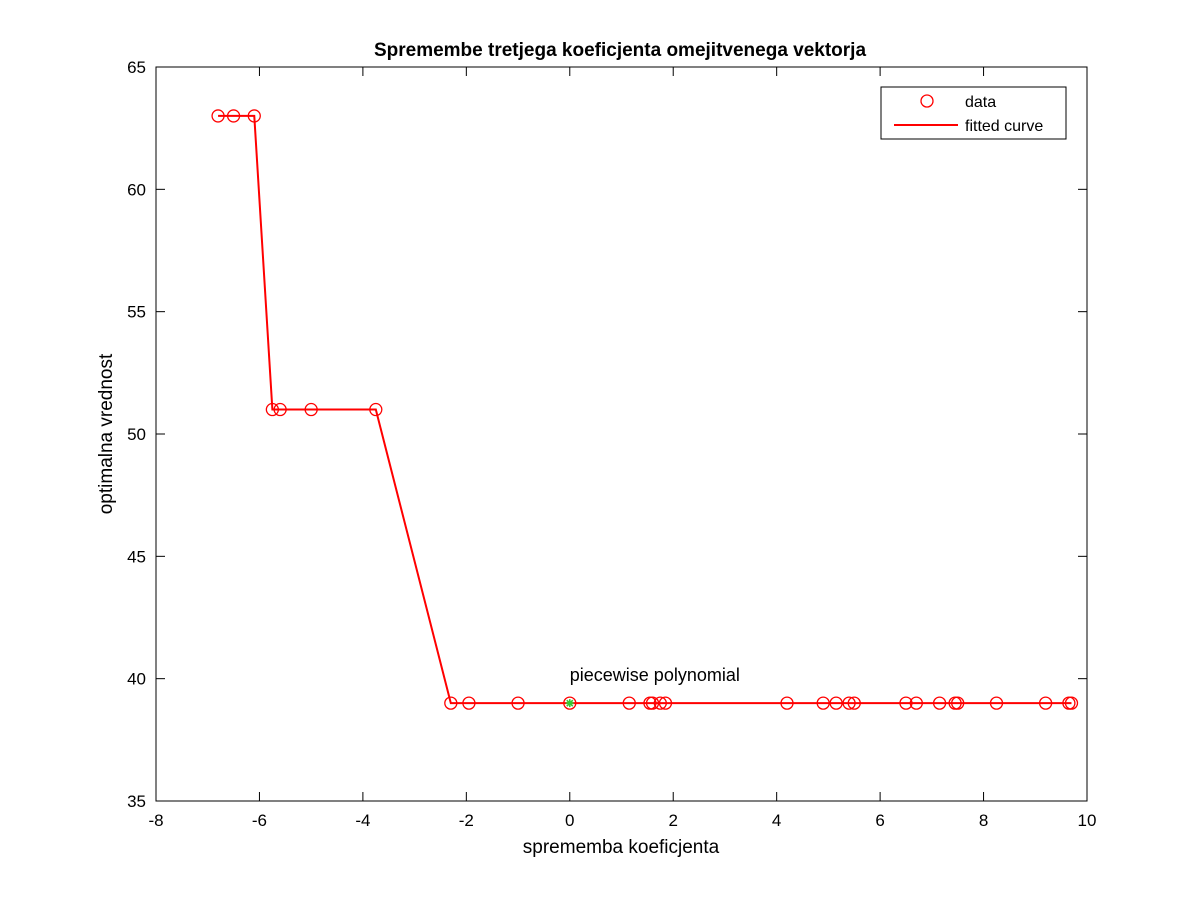 Image resolution: width=1200 pixels, height=900 pixels. I want to click on x-tick-label: 2, so click(672, 820).